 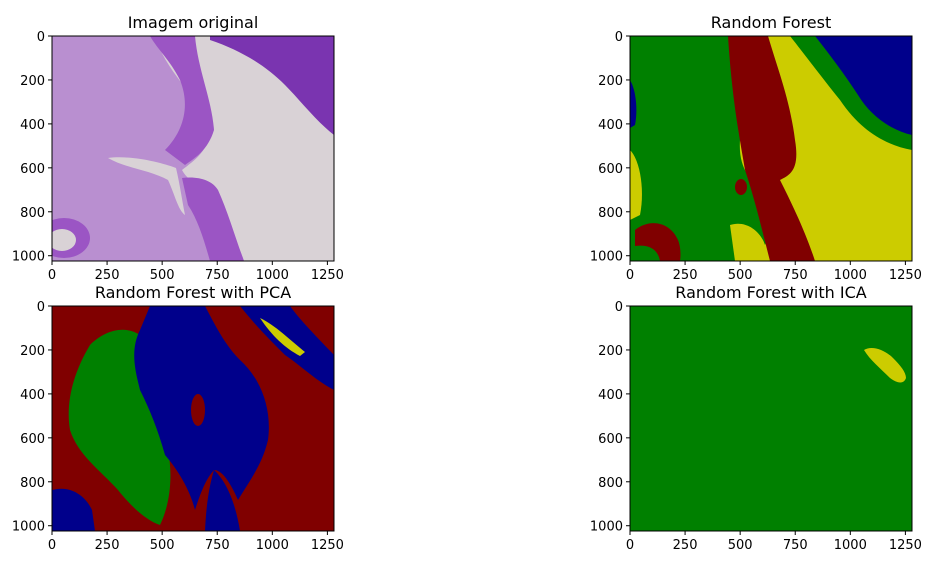 I want to click on class-red-blob, so click(x=741, y=187).